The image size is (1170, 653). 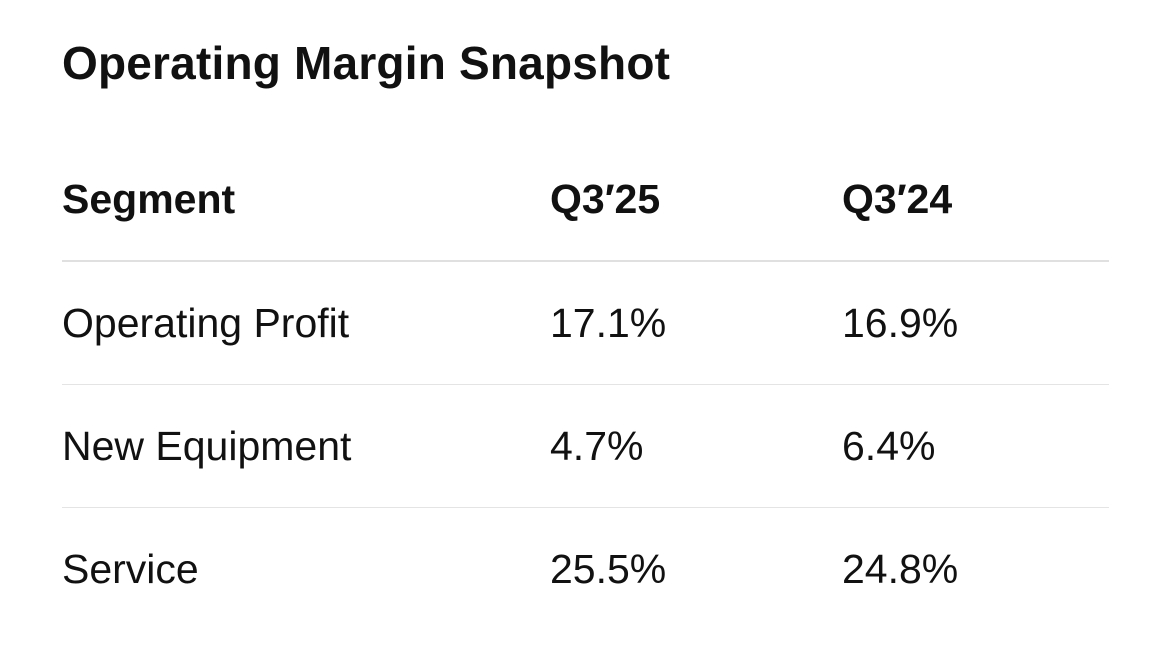 I want to click on page-title: Operating Margin Snapshot, so click(x=366, y=63).